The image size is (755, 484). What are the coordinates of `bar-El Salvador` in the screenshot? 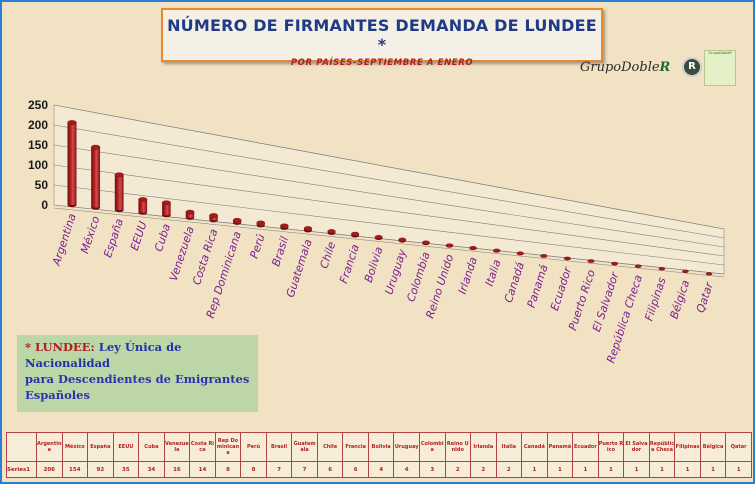 It's located at (615, 263).